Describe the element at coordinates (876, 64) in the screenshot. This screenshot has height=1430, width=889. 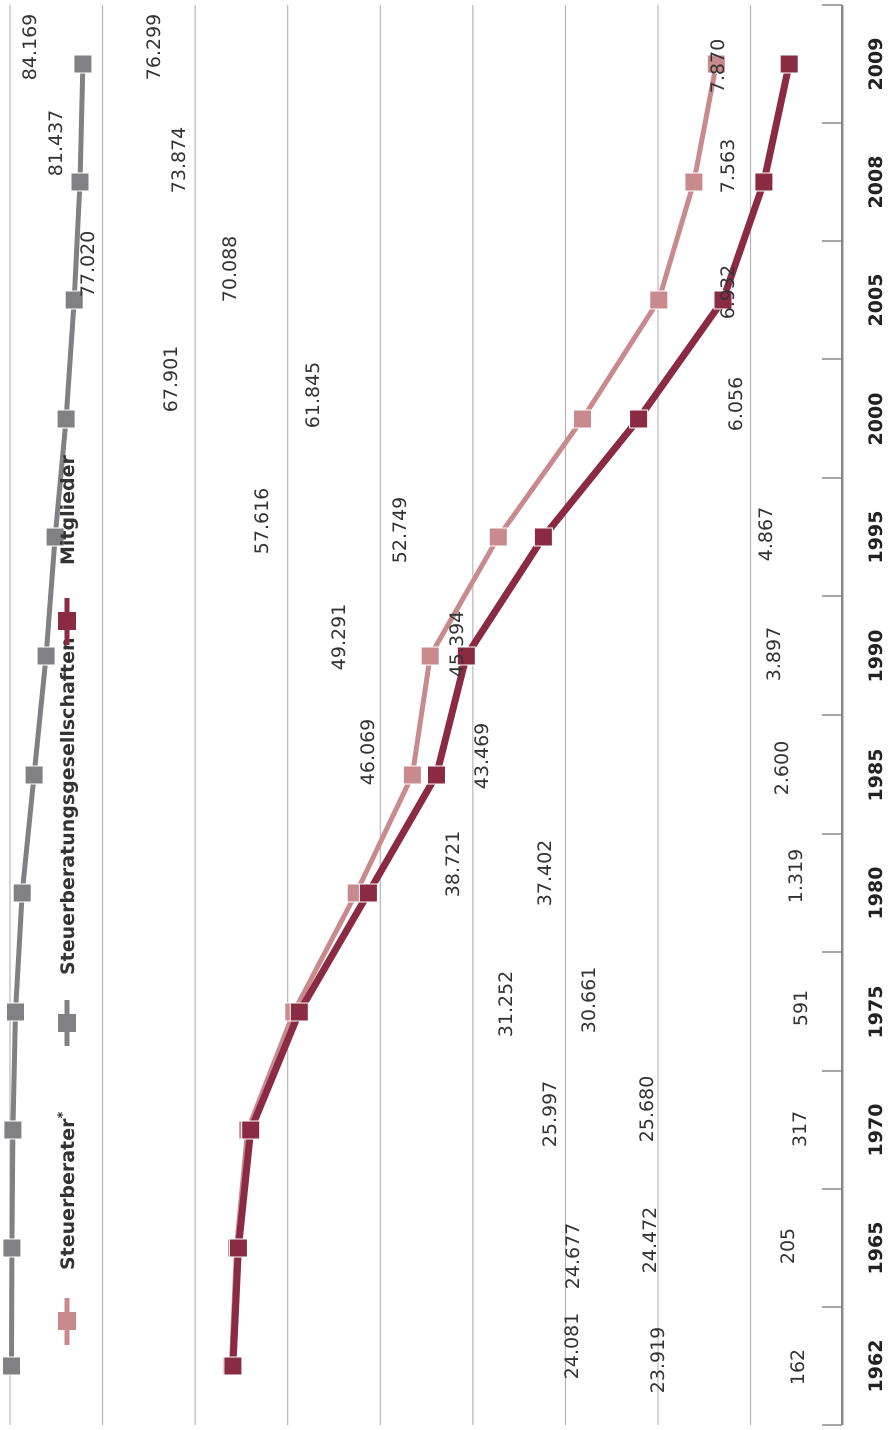
I see `tick-label-year: 2009` at that location.